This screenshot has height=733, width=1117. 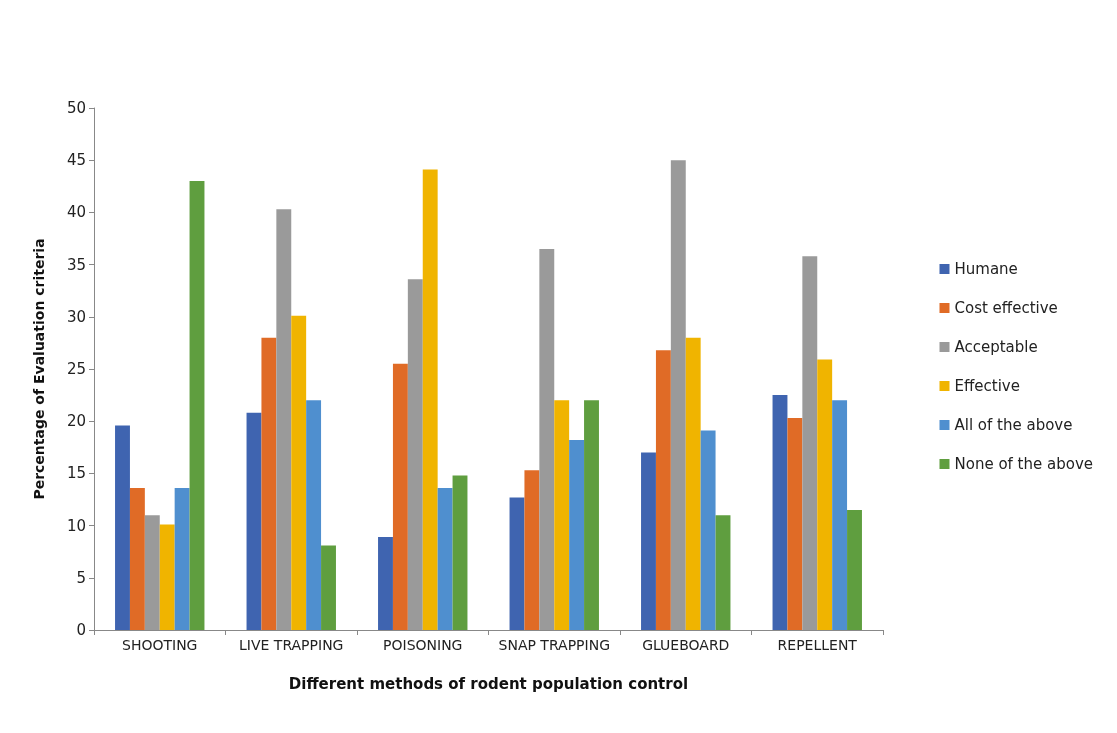 What do you see at coordinates (76, 473) in the screenshot?
I see `y-tick-label: 15` at bounding box center [76, 473].